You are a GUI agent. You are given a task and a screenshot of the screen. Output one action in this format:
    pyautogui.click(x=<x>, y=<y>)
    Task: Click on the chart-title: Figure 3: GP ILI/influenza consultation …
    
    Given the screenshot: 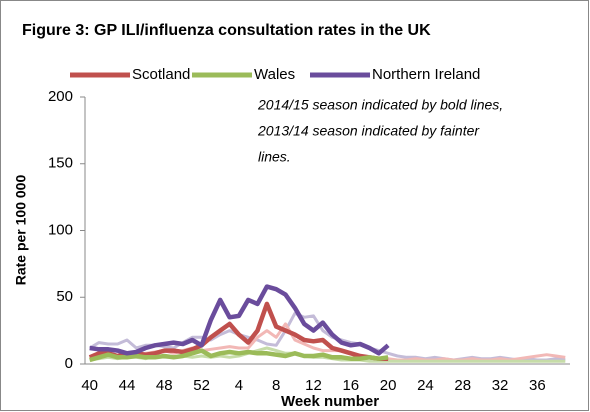 What is the action you would take?
    pyautogui.click(x=226, y=30)
    